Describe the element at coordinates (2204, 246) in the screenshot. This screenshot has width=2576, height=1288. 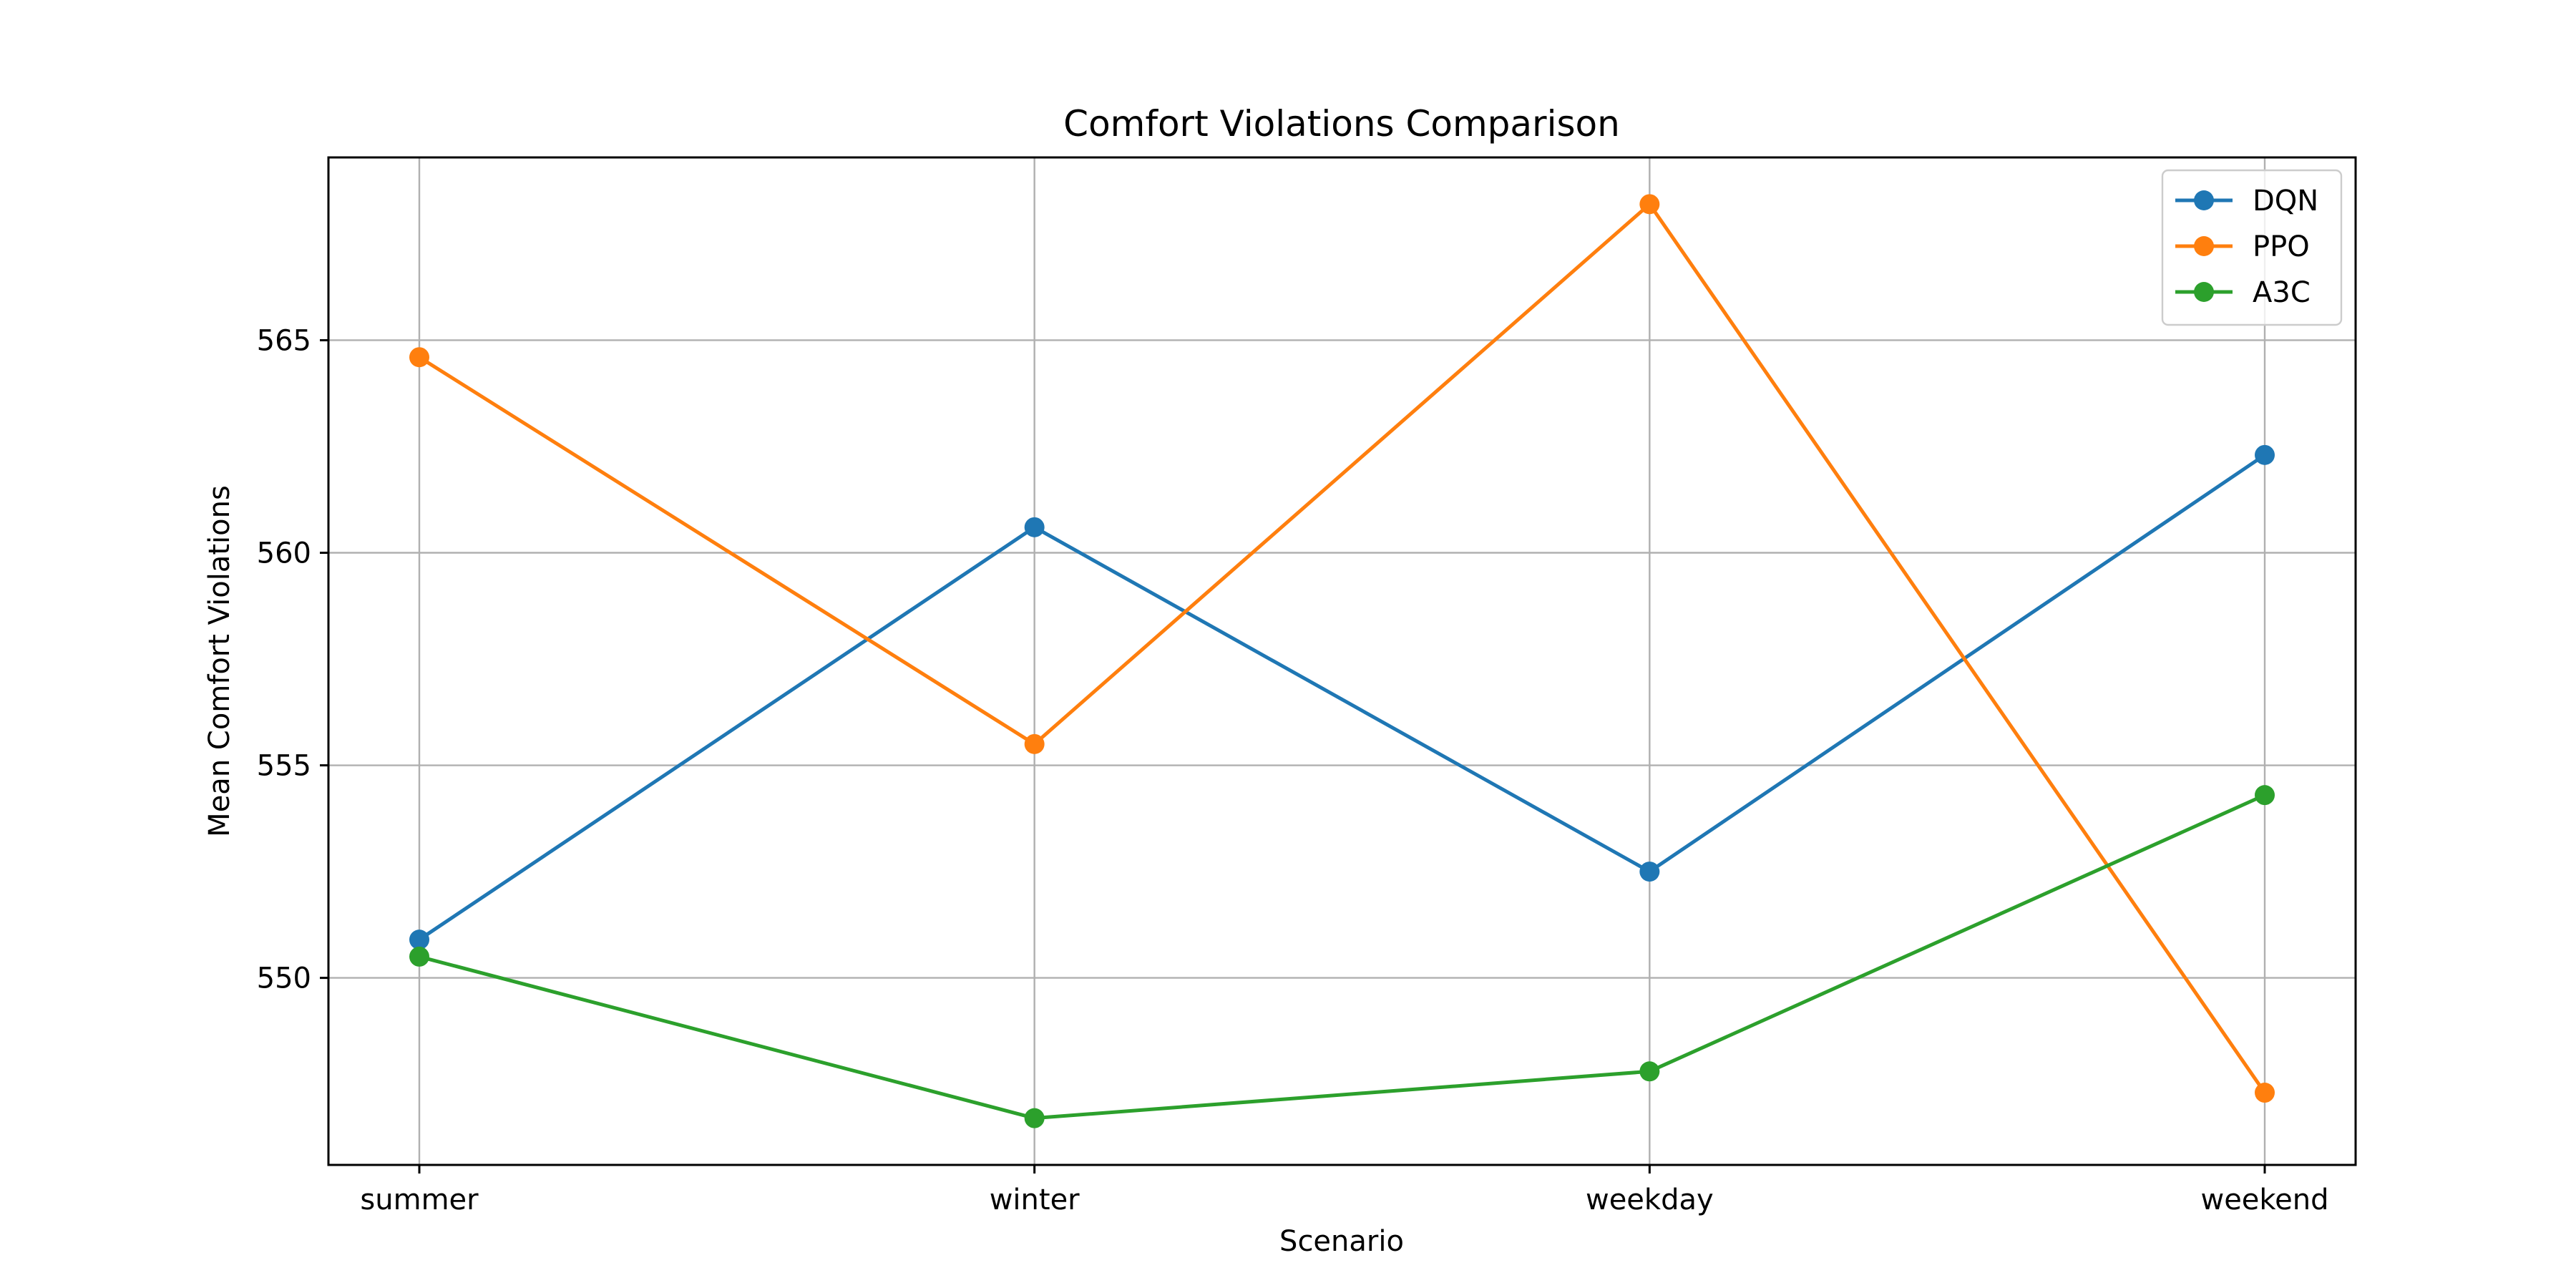
I see `legend-marker-ppo` at that location.